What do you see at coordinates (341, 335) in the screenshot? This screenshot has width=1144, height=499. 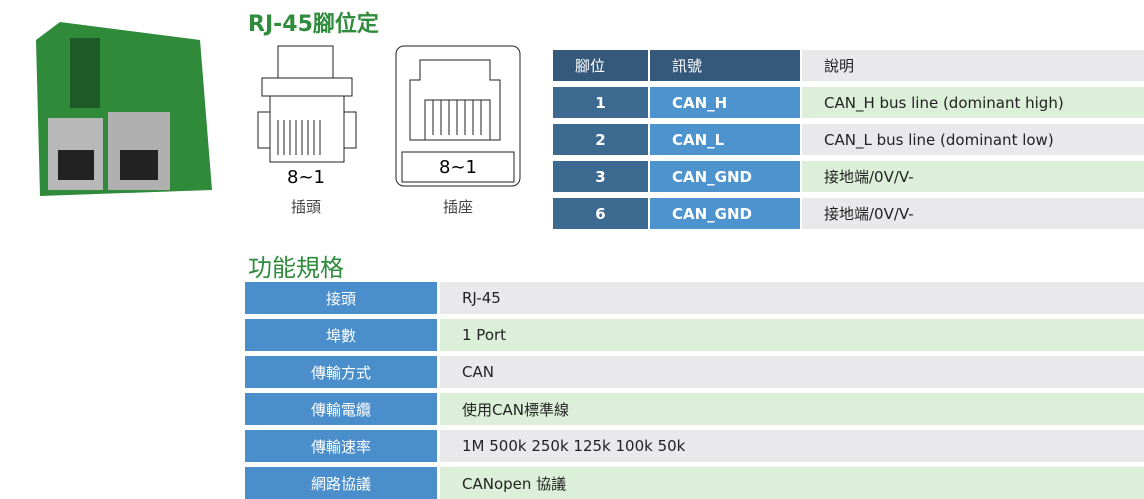 I see `spec-label: 埠數` at bounding box center [341, 335].